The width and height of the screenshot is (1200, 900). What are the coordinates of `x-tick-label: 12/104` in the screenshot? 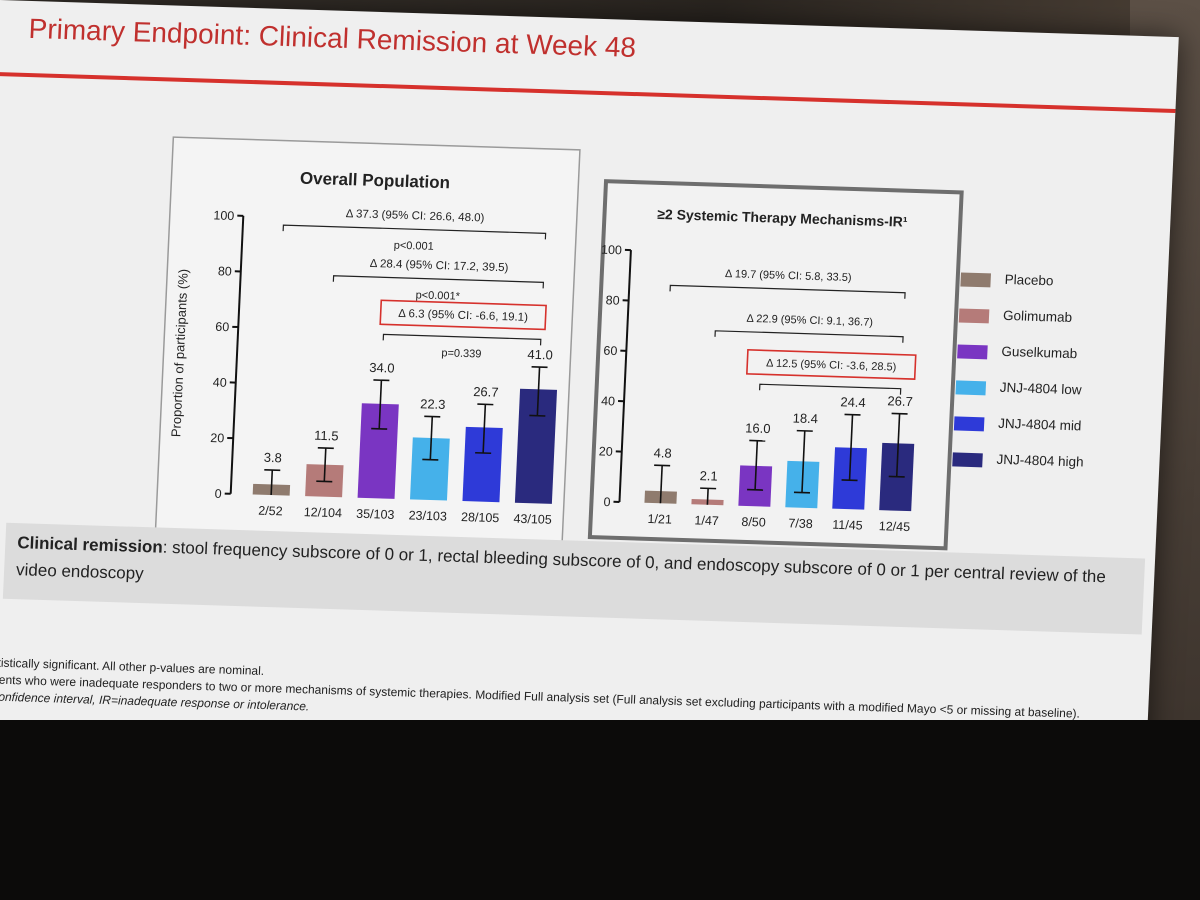 It's located at (322, 512).